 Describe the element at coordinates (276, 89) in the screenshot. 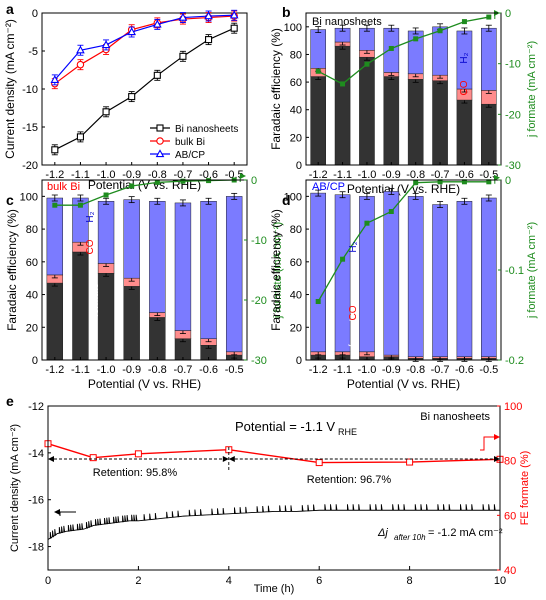

I see `y-axis-label: Faradaic efficiency (%)` at that location.